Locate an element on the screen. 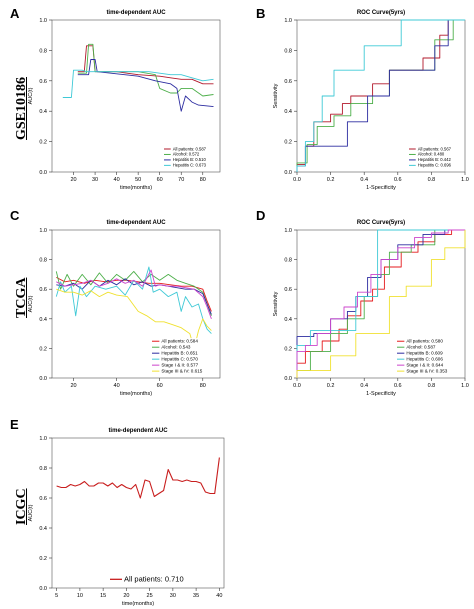 The image size is (474, 609). legend-entry-a-2: Hepatitis B: 0.510 is located at coordinates (190, 159).